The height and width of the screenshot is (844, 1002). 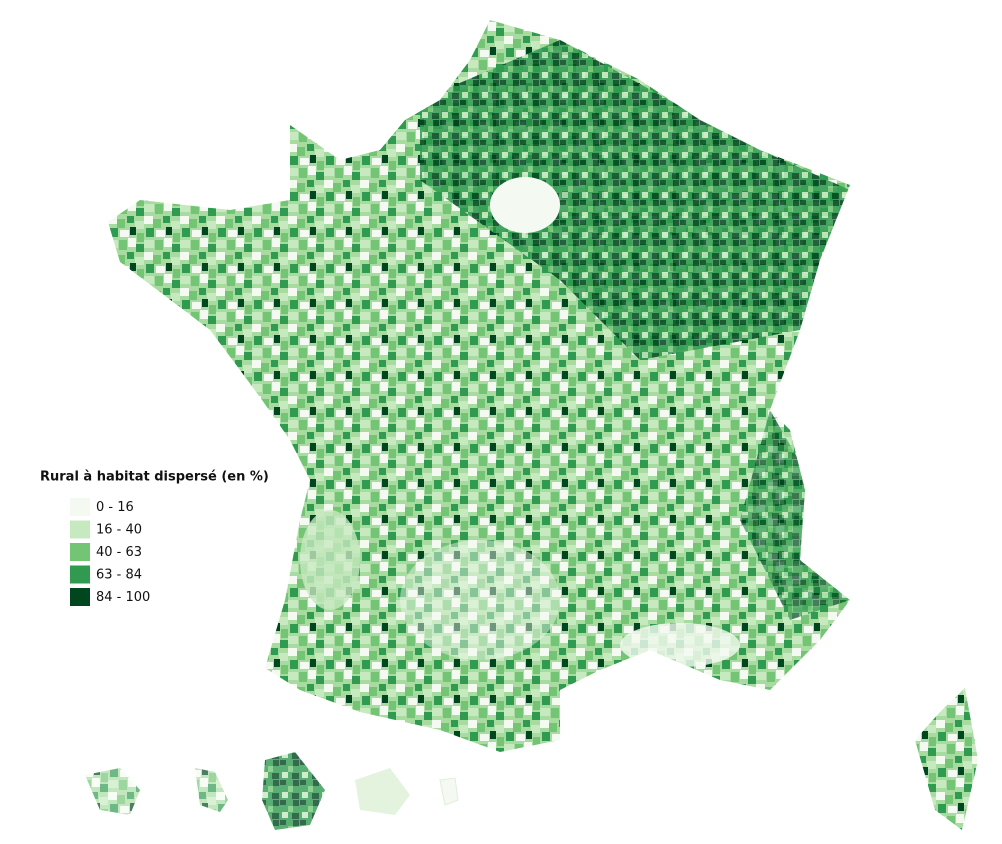 I want to click on legend-label: 63 - 84, so click(x=119, y=575).